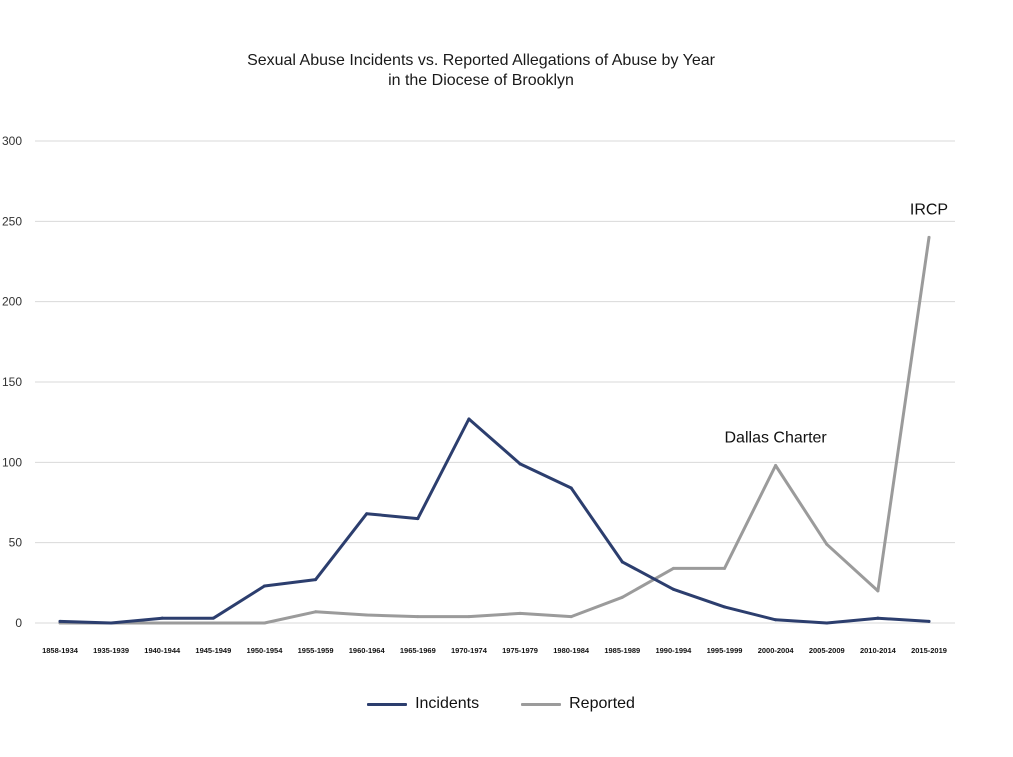  I want to click on x-tick-label: 2005-2009, so click(827, 650).